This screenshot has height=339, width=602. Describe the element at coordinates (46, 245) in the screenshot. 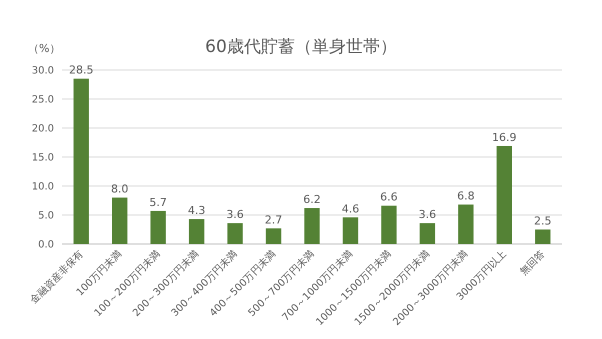

I see `y-tick-label: 0.0` at that location.